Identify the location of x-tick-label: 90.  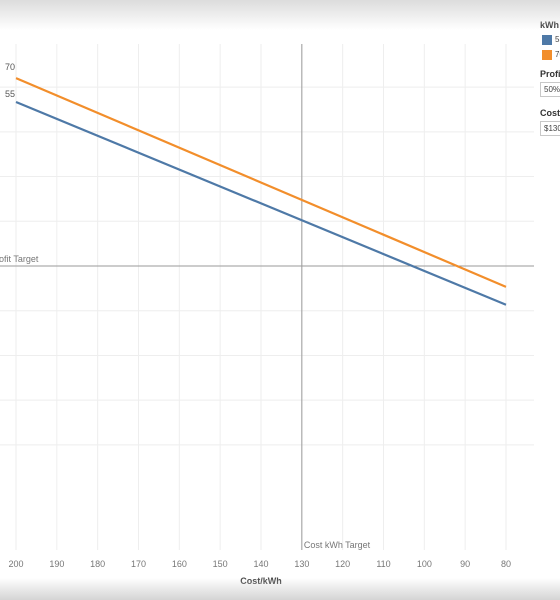
(465, 564).